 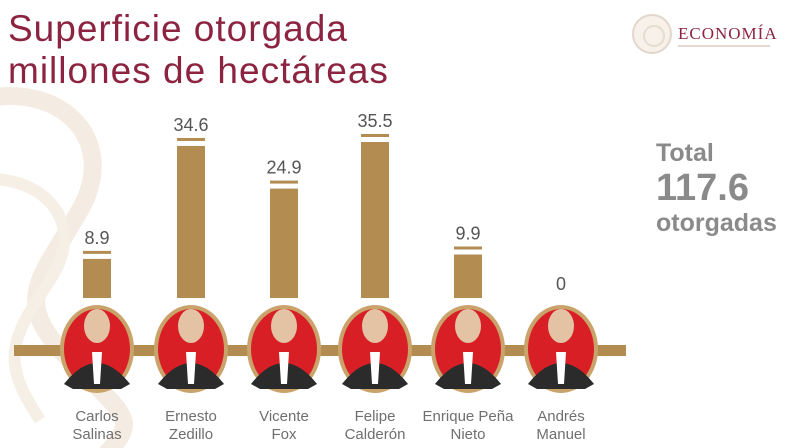 I want to click on title-line-1: Superficie otorgada, so click(x=178, y=28).